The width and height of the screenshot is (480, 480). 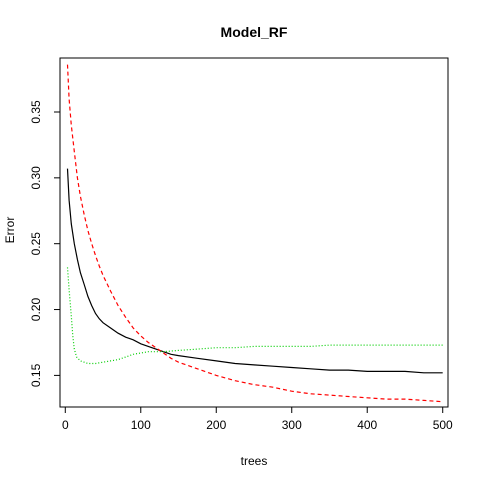 I want to click on y-tick-label: 0.25, so click(x=36, y=244).